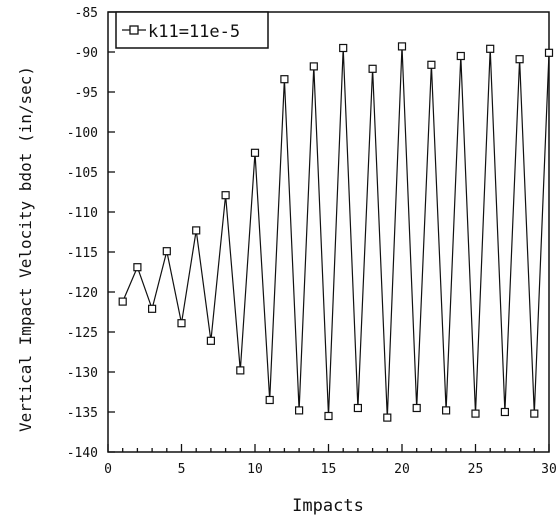  Describe the element at coordinates (328, 506) in the screenshot. I see `x-axis-label: Impacts` at that location.